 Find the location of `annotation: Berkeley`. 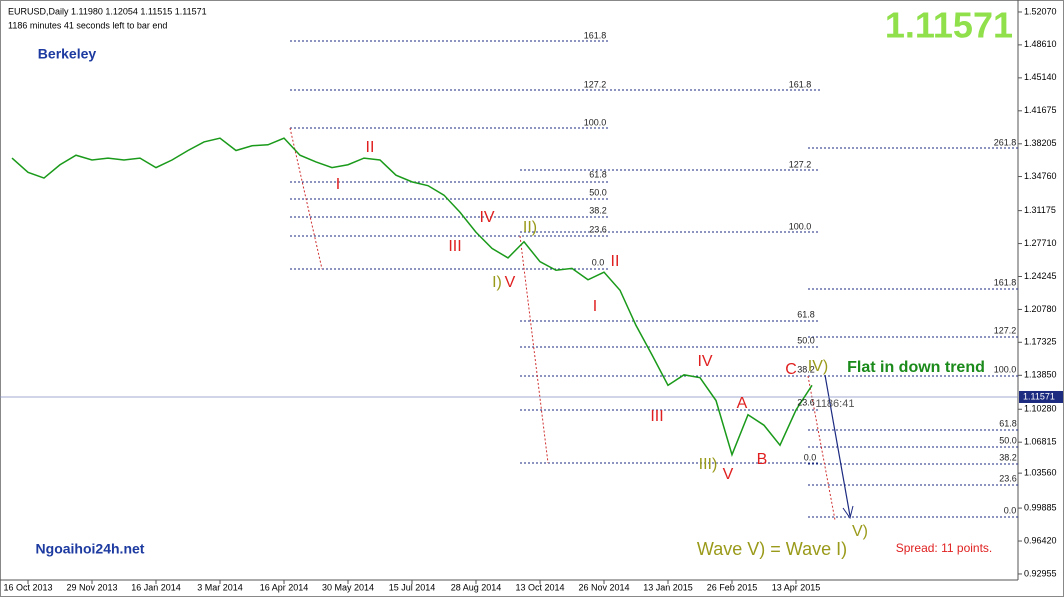

annotation: Berkeley is located at coordinates (67, 54).